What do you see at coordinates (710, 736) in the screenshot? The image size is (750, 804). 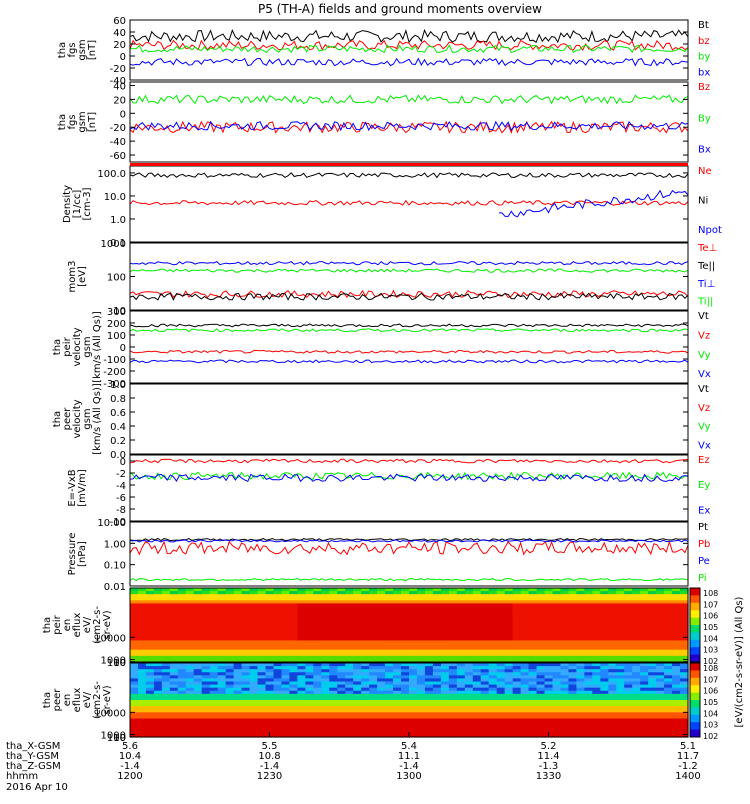 I see `colorbar-tick-label: 102` at bounding box center [710, 736].